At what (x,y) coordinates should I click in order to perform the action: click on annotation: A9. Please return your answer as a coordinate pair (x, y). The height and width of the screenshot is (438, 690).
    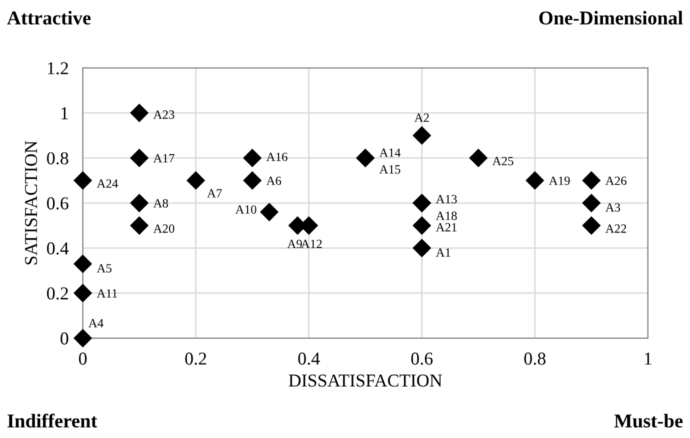
    Looking at the image, I should click on (294, 244).